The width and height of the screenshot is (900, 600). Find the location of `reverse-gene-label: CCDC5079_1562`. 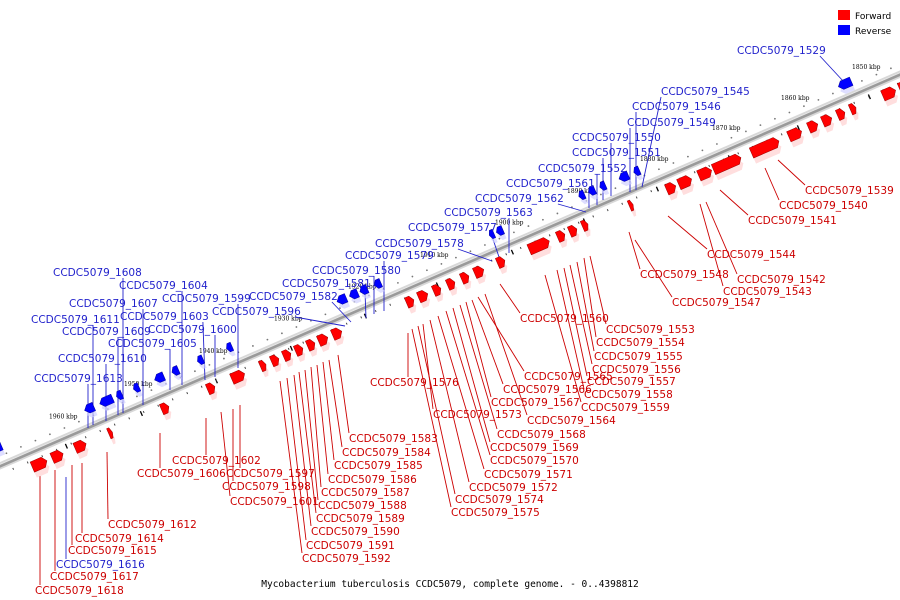

reverse-gene-label: CCDC5079_1562 is located at coordinates (519, 199).